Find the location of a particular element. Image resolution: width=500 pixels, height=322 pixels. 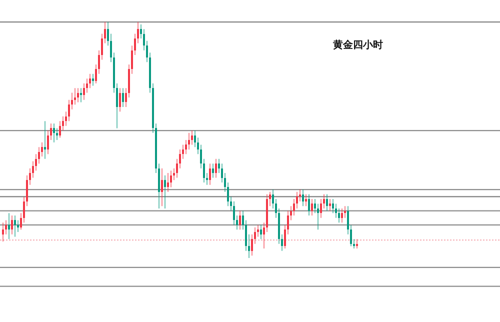

text: 黄金四小时 is located at coordinates (357, 45).